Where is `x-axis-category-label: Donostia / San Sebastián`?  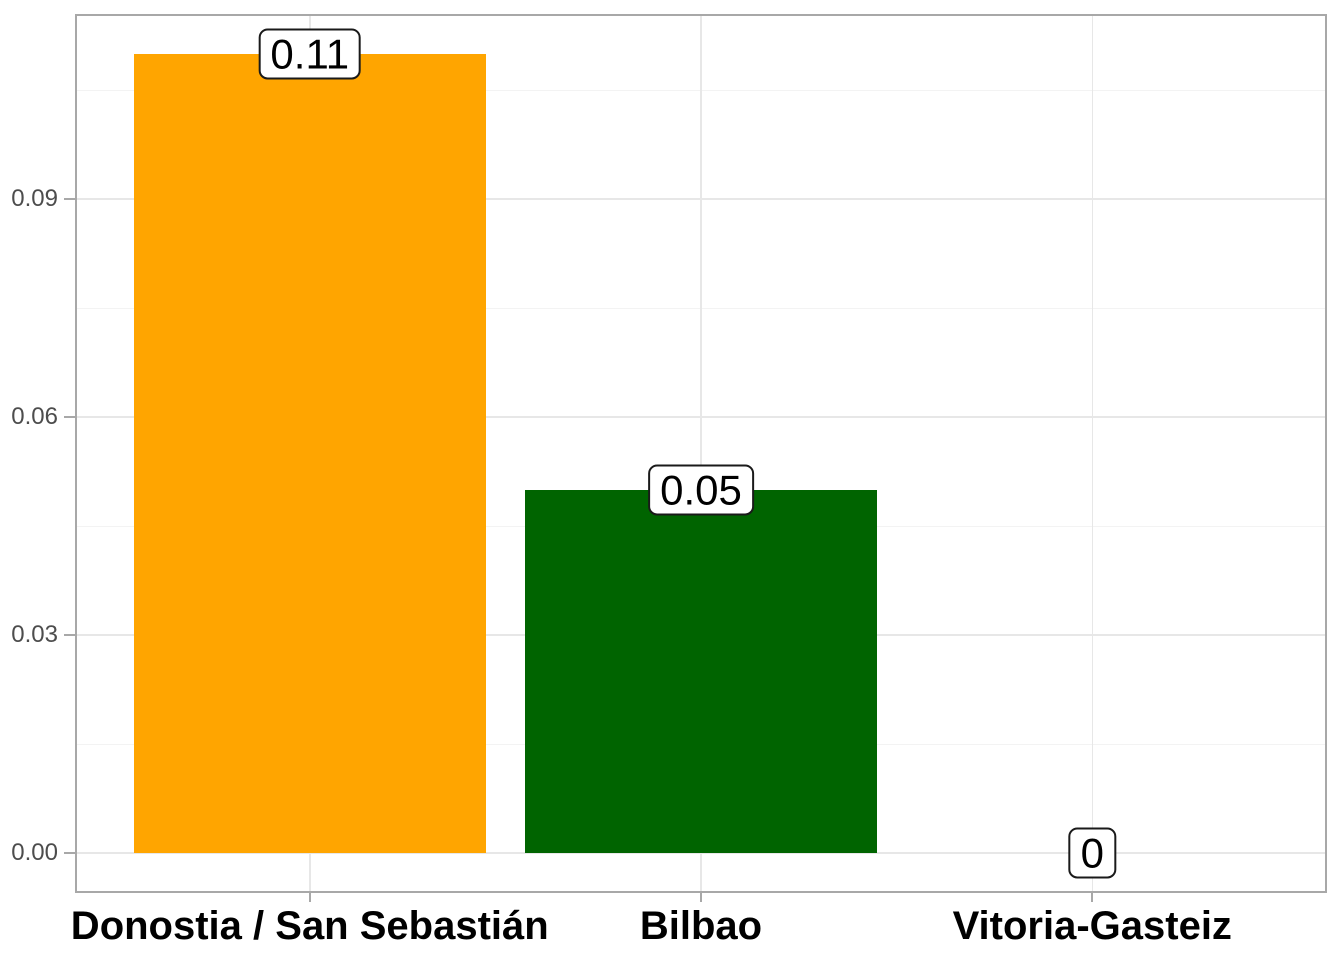
x-axis-category-label: Donostia / San Sebastián is located at coordinates (309, 926).